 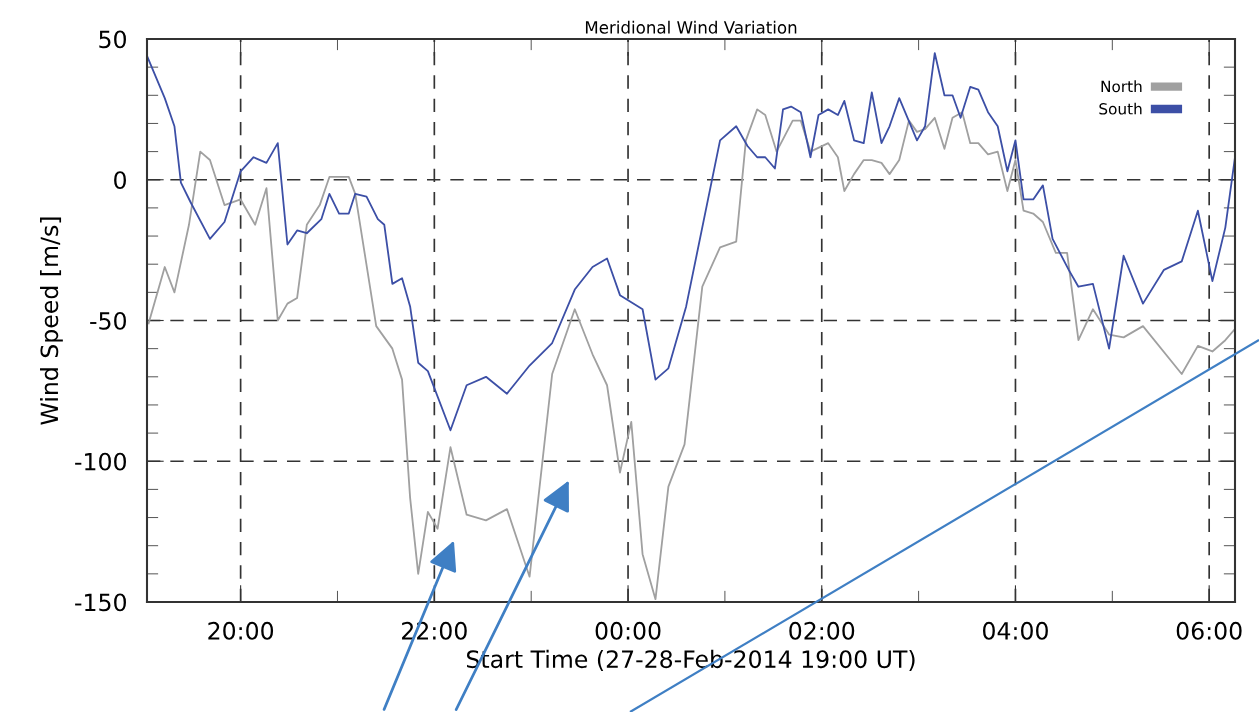 What do you see at coordinates (51, 321) in the screenshot?
I see `y-axis-title: Wind Speed [m/s]` at bounding box center [51, 321].